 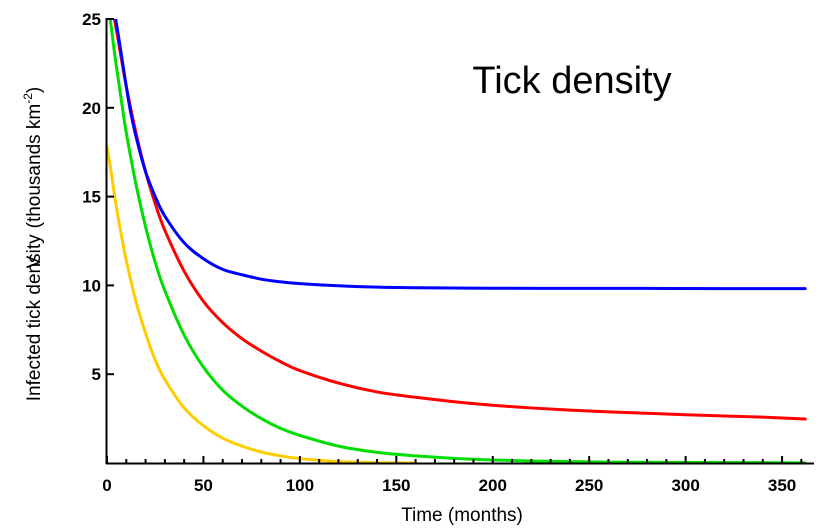 I want to click on x-tick-label: 350, so click(x=782, y=485).